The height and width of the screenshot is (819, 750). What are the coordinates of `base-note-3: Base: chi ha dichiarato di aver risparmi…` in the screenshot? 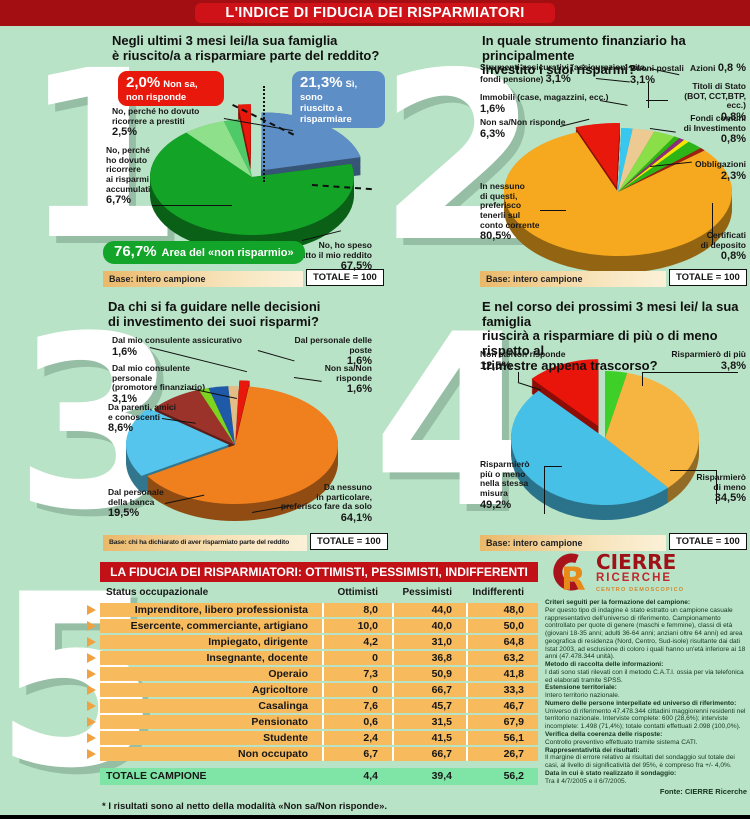 It's located at (205, 543).